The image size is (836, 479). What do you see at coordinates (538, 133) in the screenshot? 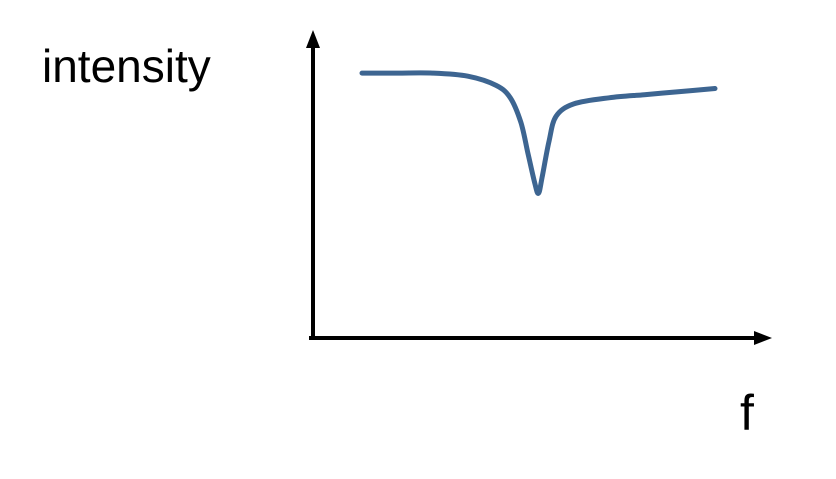
I see `spectrum-curve` at bounding box center [538, 133].